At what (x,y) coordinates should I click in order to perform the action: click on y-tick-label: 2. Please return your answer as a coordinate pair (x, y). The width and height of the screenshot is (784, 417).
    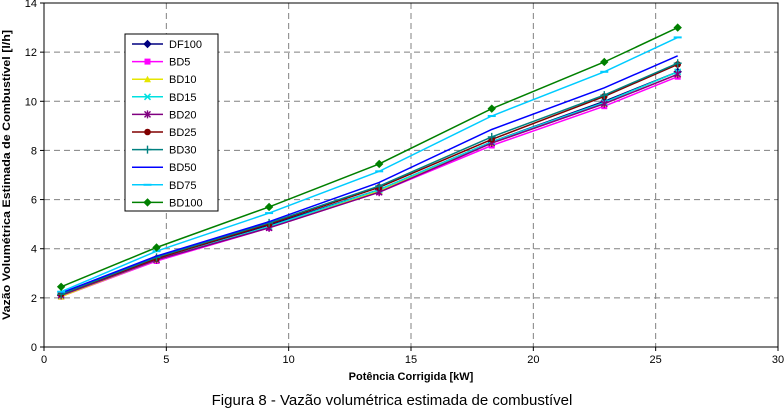
    Looking at the image, I should click on (34, 299).